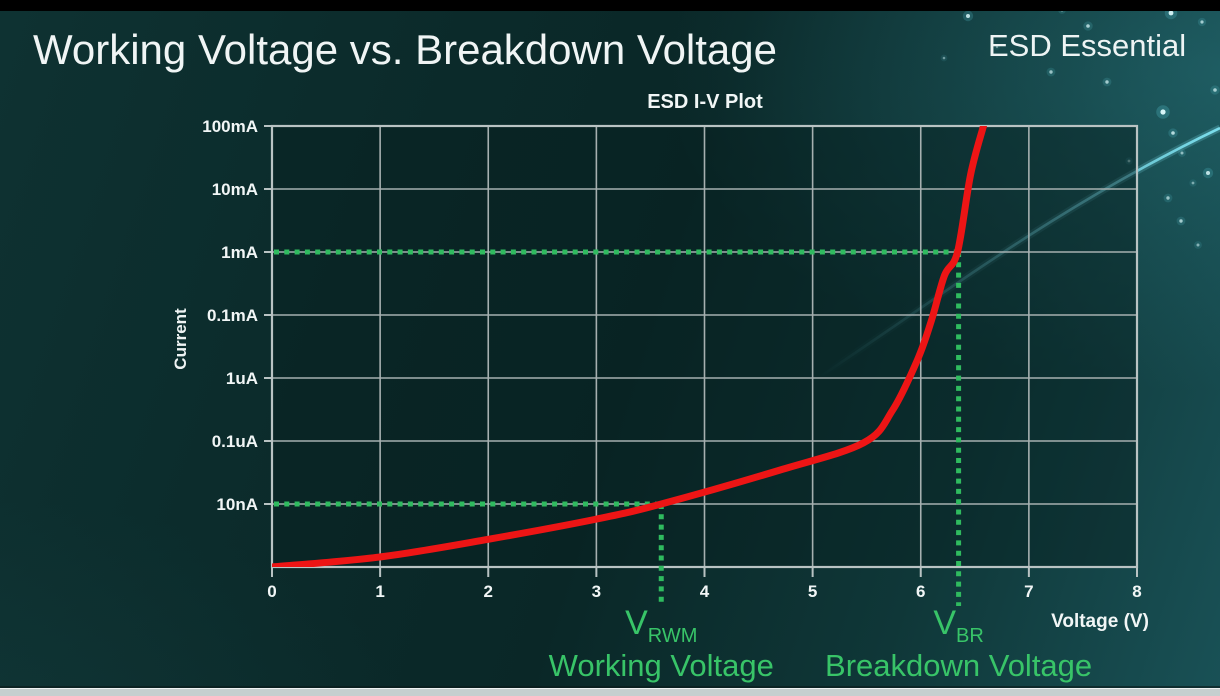  I want to click on y-tick-label: 10nA, so click(237, 504).